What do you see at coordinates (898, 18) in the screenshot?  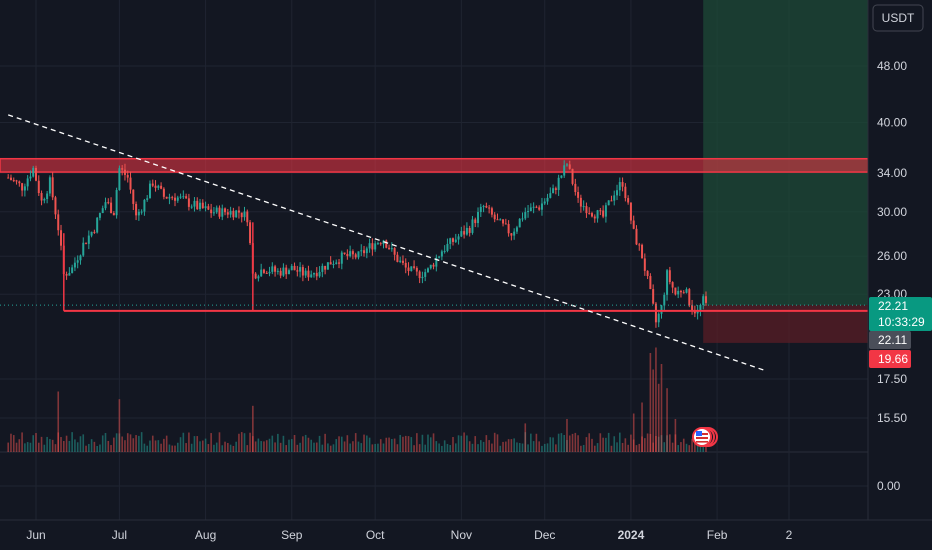 I see `currency-button: USDT` at bounding box center [898, 18].